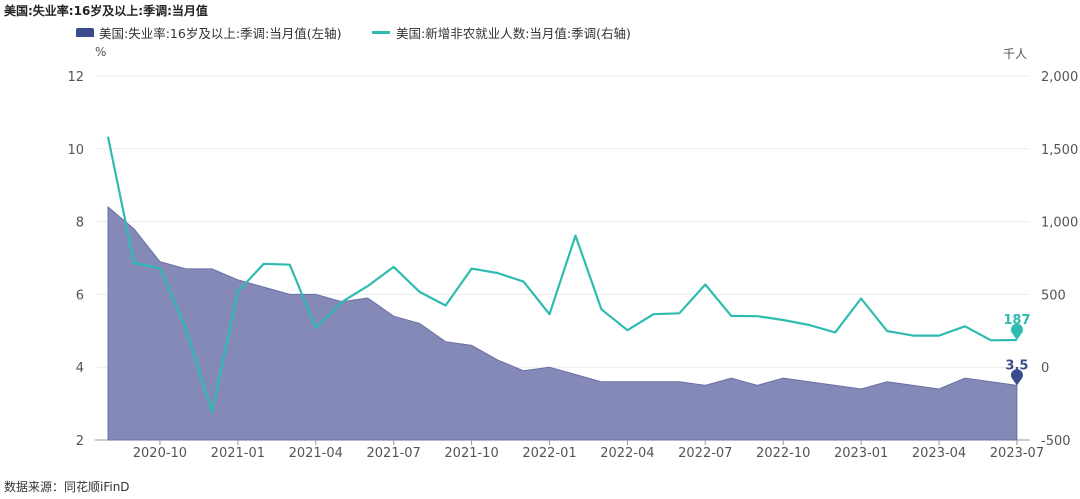 This screenshot has width=1080, height=499. What do you see at coordinates (238, 453) in the screenshot?
I see `x-tick-label: 2021-01` at bounding box center [238, 453].